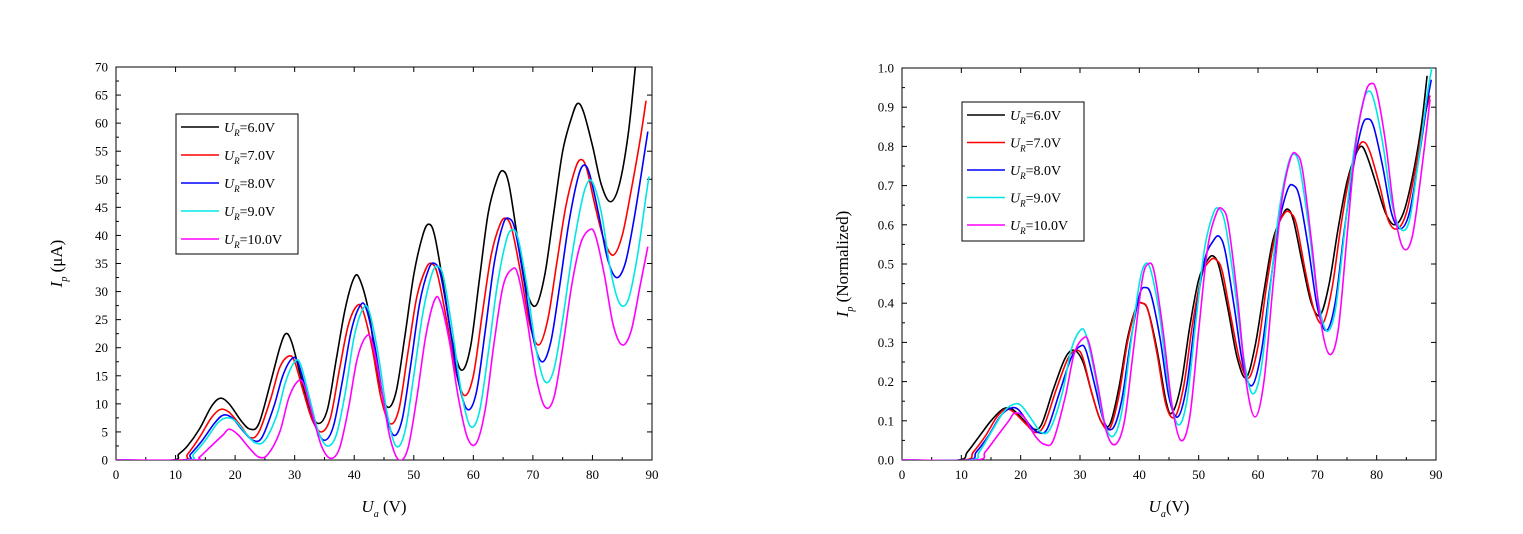 The width and height of the screenshot is (1523, 534). Describe the element at coordinates (101, 347) in the screenshot. I see `y-tick-label: 20` at that location.